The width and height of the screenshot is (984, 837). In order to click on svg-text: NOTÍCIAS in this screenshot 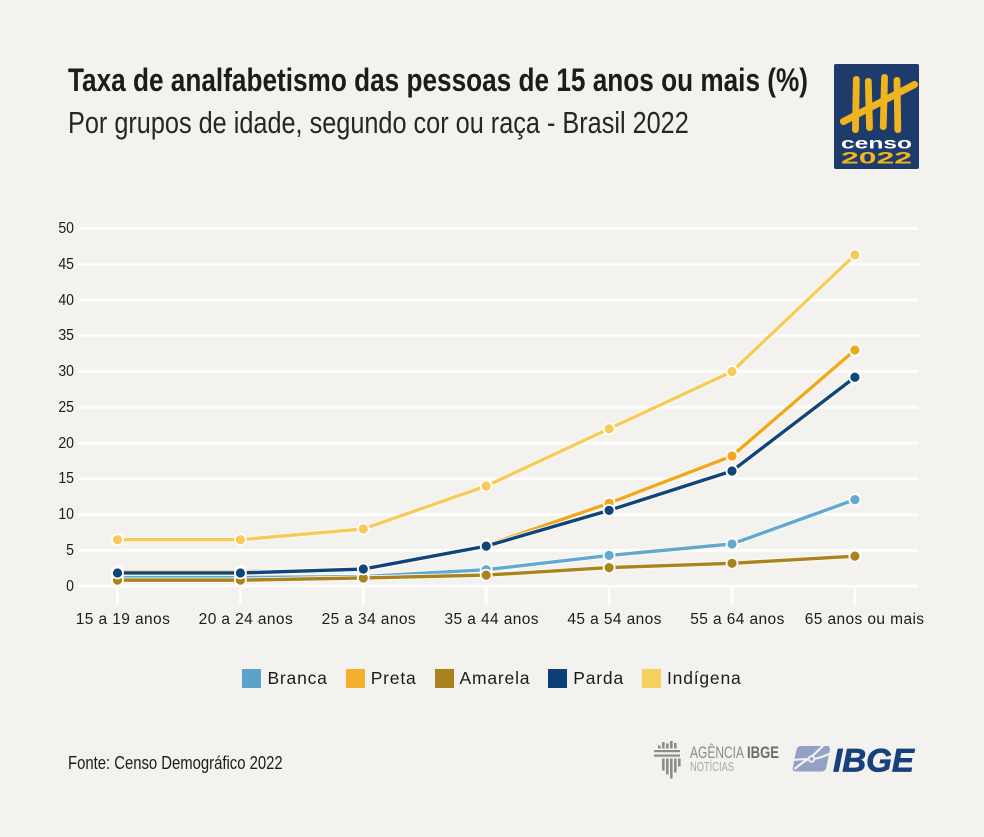, I will do `click(712, 766)`.